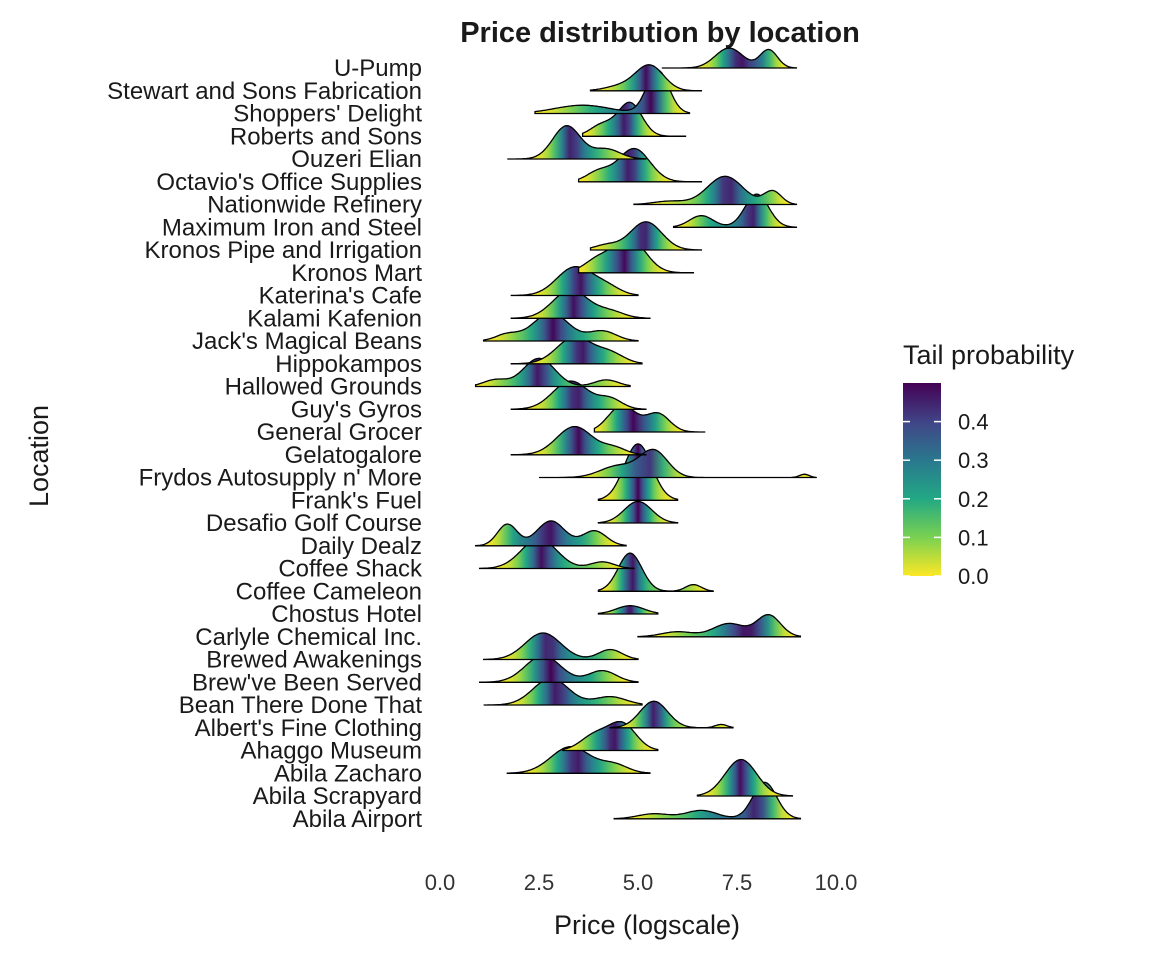 The image size is (1152, 960). Describe the element at coordinates (346, 614) in the screenshot. I see `y-tick-label: Chostus Hotel` at that location.